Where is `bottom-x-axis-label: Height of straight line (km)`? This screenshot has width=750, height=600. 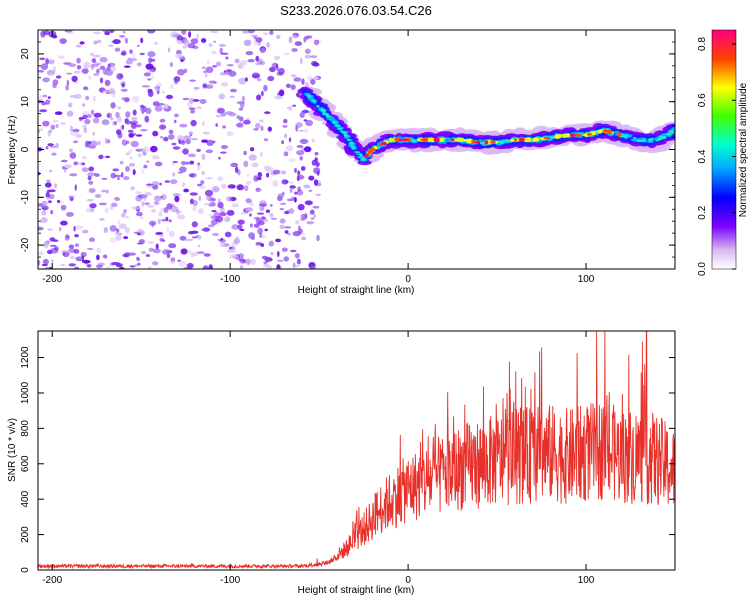 bottom-x-axis-label: Height of straight line (km) is located at coordinates (356, 590).